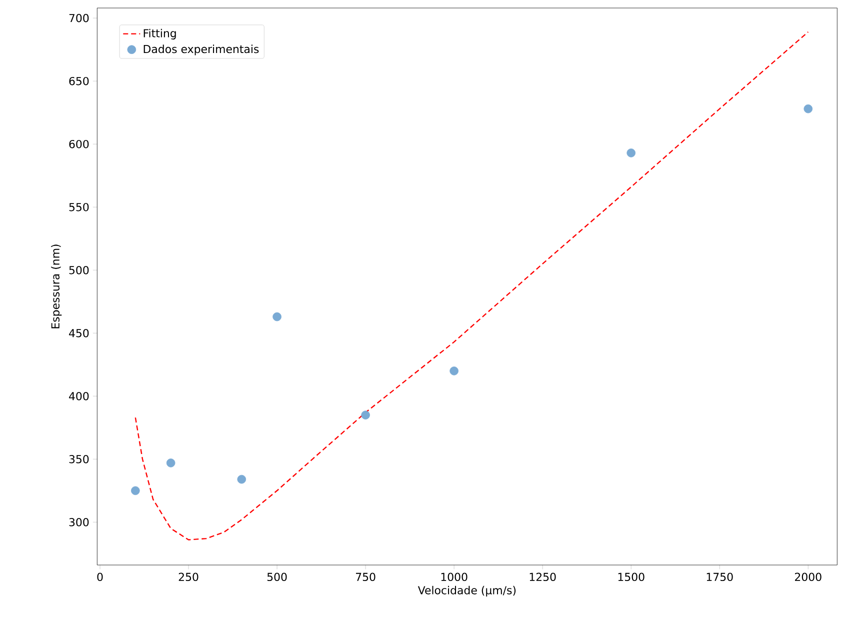  I want to click on x-tick-label: 1000, so click(454, 577).